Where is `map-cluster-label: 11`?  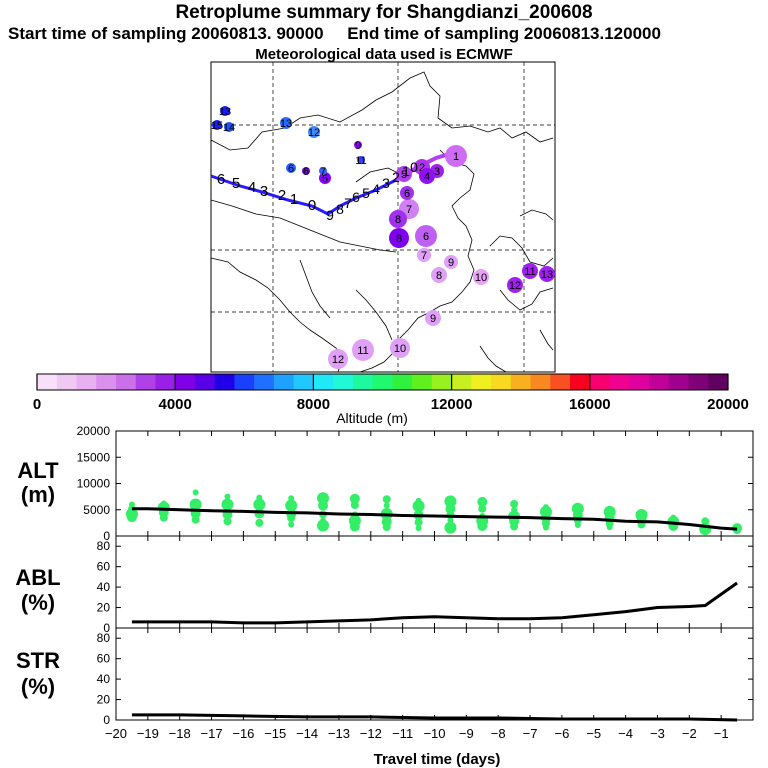
map-cluster-label: 11 is located at coordinates (362, 351).